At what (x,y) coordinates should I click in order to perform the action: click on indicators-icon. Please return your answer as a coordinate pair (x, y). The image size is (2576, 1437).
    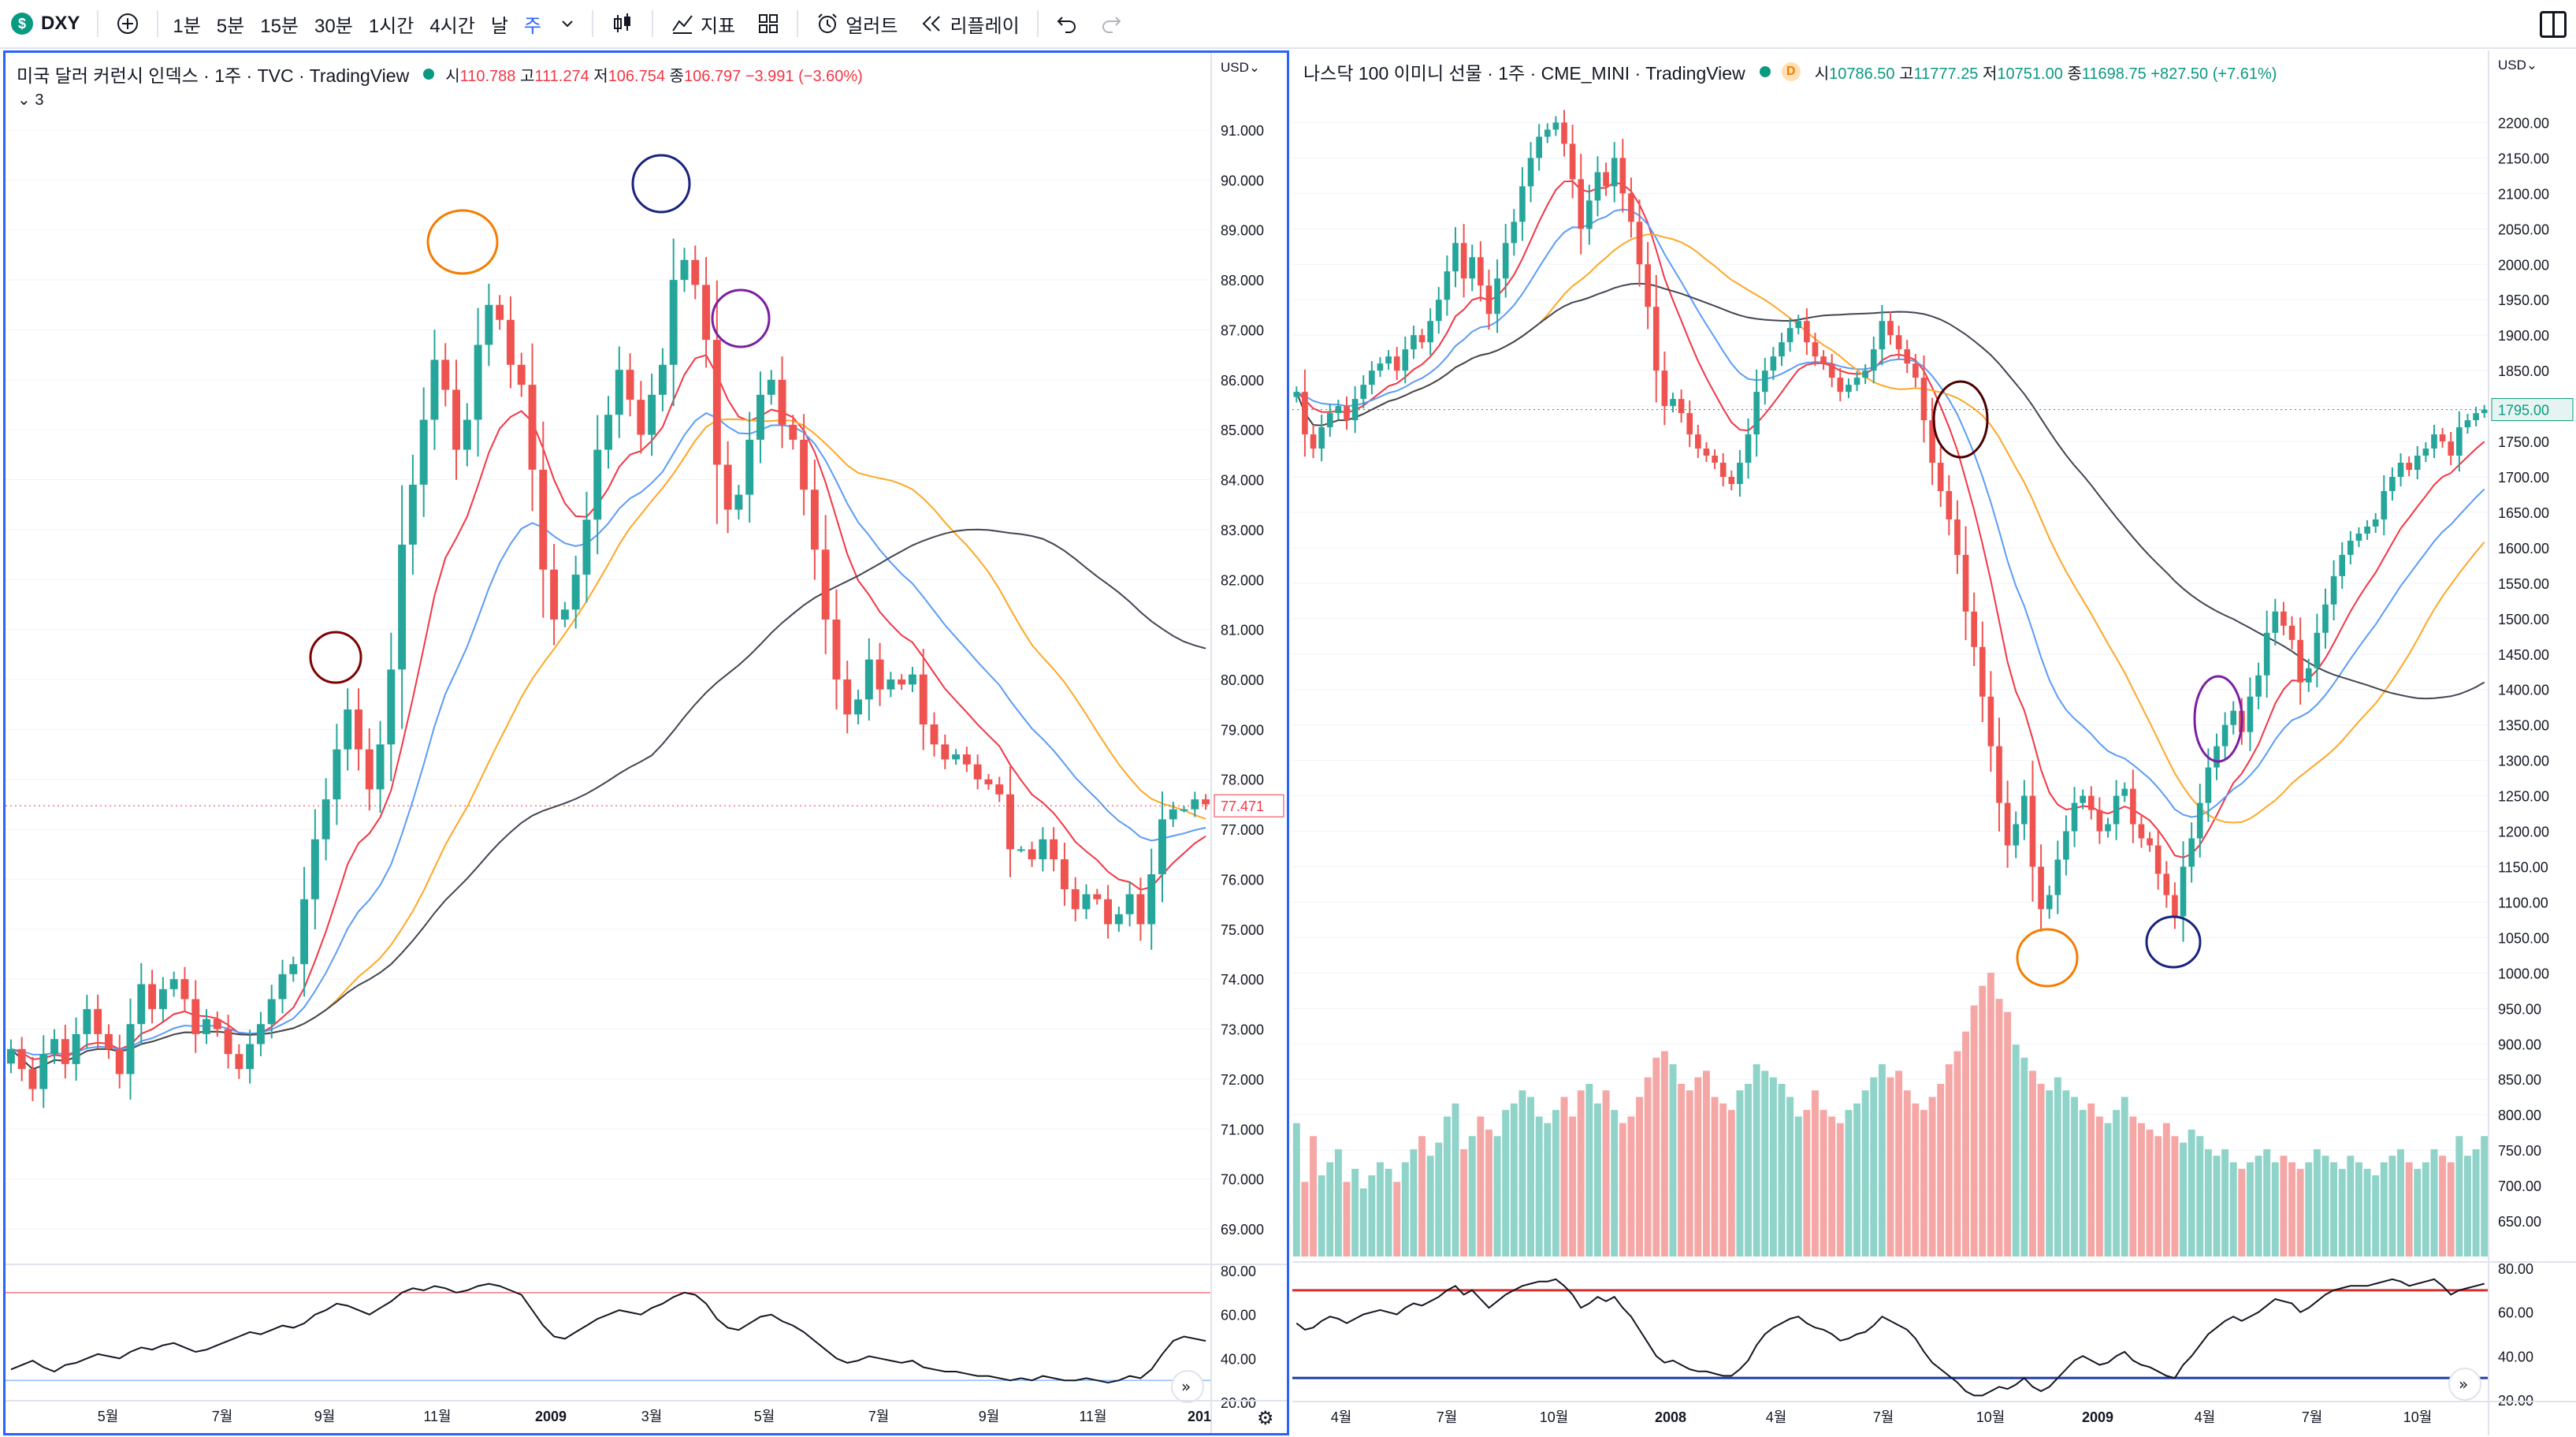
    Looking at the image, I should click on (682, 24).